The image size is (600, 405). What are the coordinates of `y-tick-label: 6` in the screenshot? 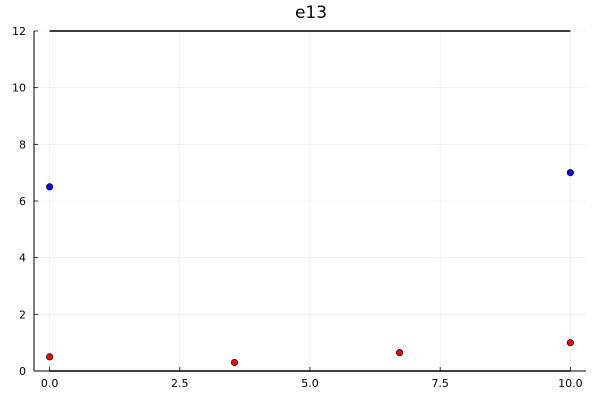 It's located at (22, 201).